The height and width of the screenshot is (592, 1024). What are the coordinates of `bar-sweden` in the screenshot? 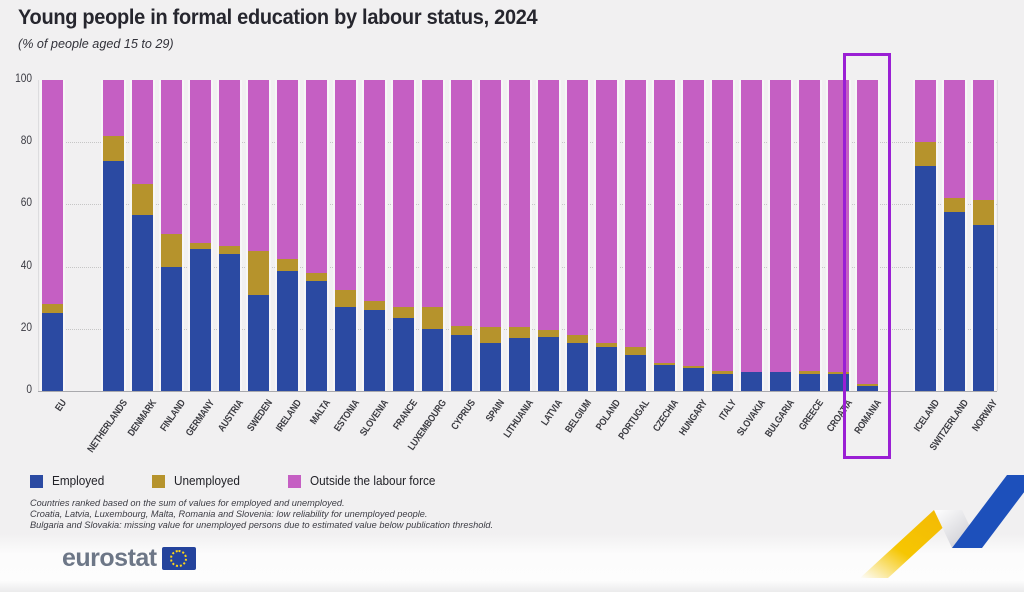 It's located at (258, 235).